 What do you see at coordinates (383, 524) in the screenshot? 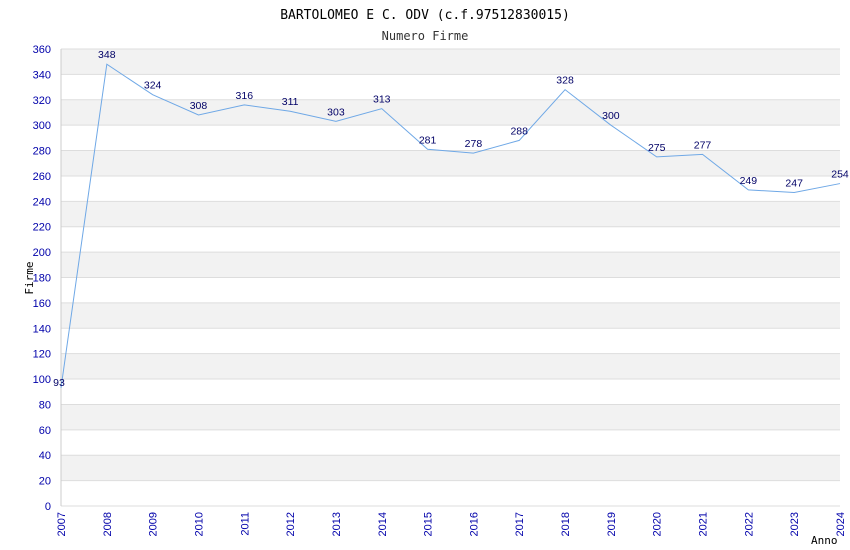
I see `x-tick-label: 2014` at bounding box center [383, 524].